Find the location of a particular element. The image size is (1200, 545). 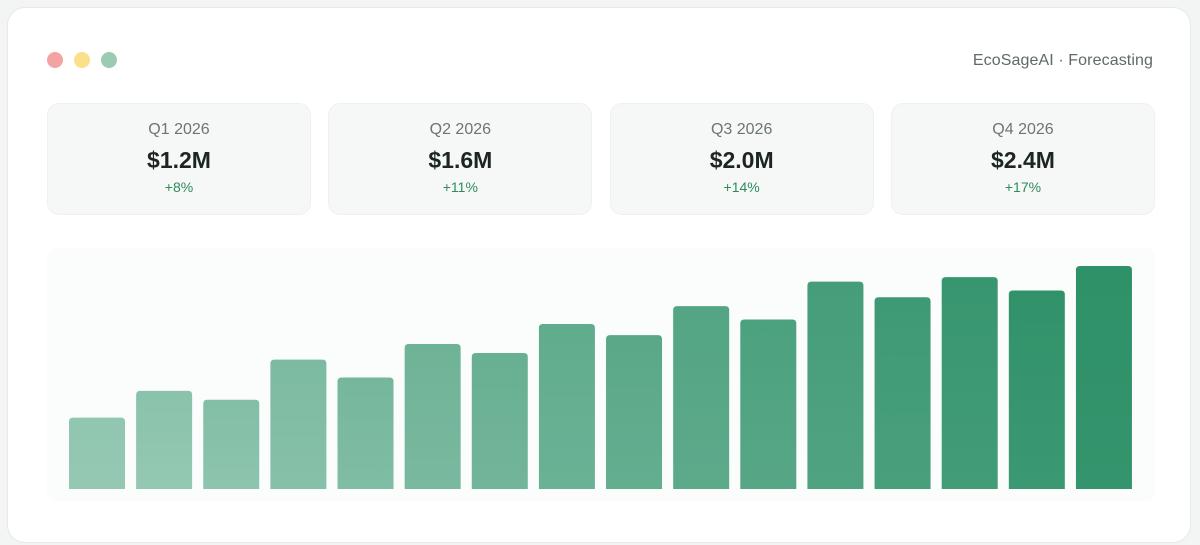

forecast-card-q2: Q2 2026 $1.6M +11% is located at coordinates (460, 159).